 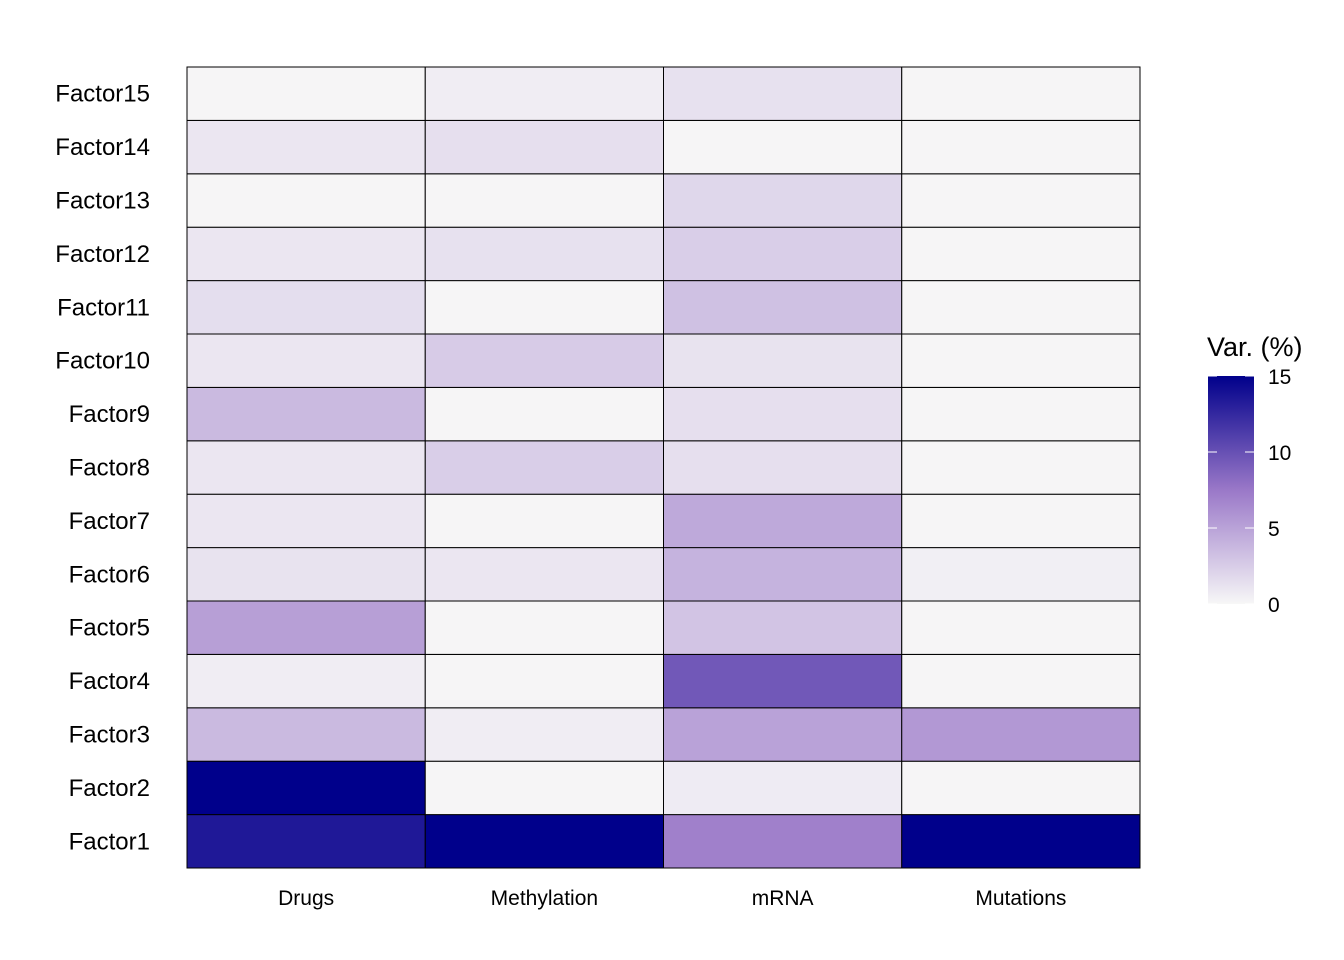 What do you see at coordinates (544, 681) in the screenshot?
I see `heatmap-cell-factor4-methylation` at bounding box center [544, 681].